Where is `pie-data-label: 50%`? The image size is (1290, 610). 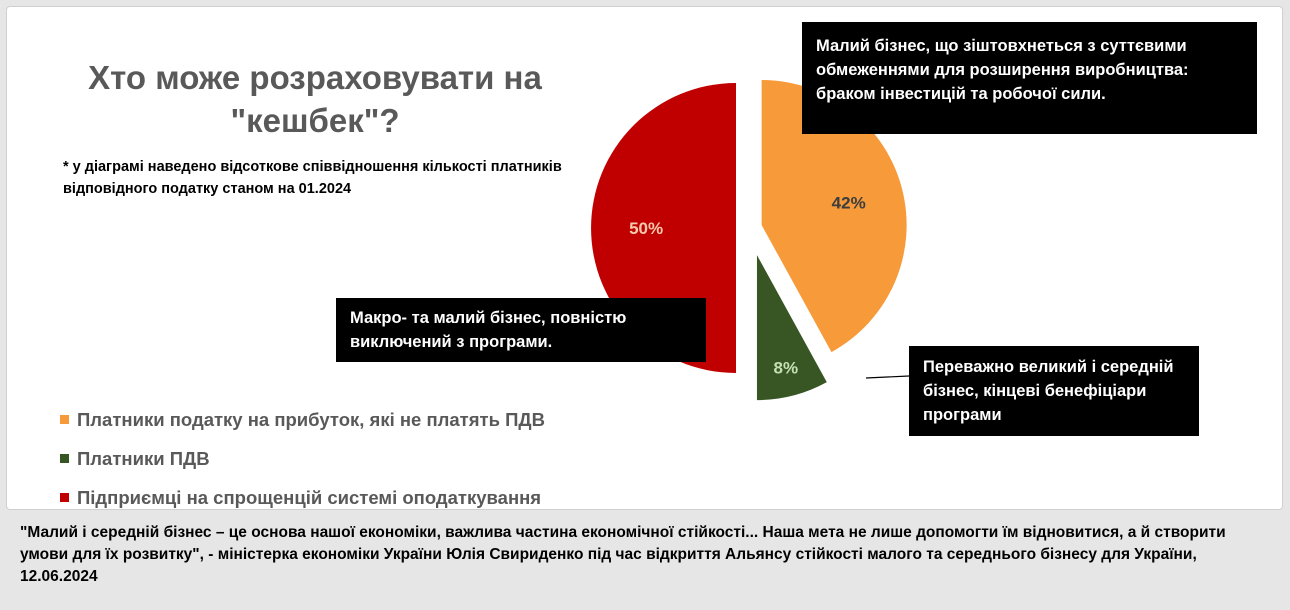 pie-data-label: 50% is located at coordinates (646, 228).